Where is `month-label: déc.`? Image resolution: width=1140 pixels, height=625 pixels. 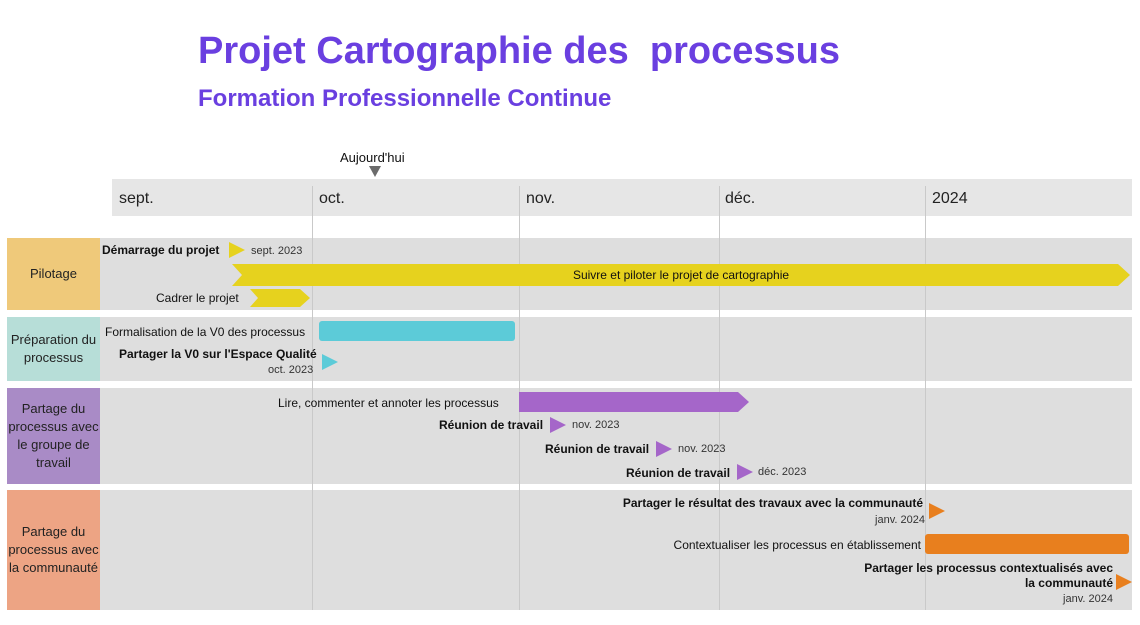 month-label: déc. is located at coordinates (740, 198).